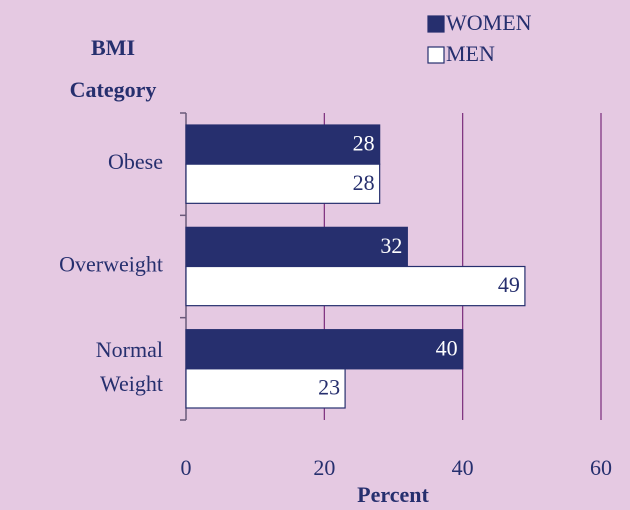  What do you see at coordinates (135, 161) in the screenshot?
I see `y-tick-label: Obese` at bounding box center [135, 161].